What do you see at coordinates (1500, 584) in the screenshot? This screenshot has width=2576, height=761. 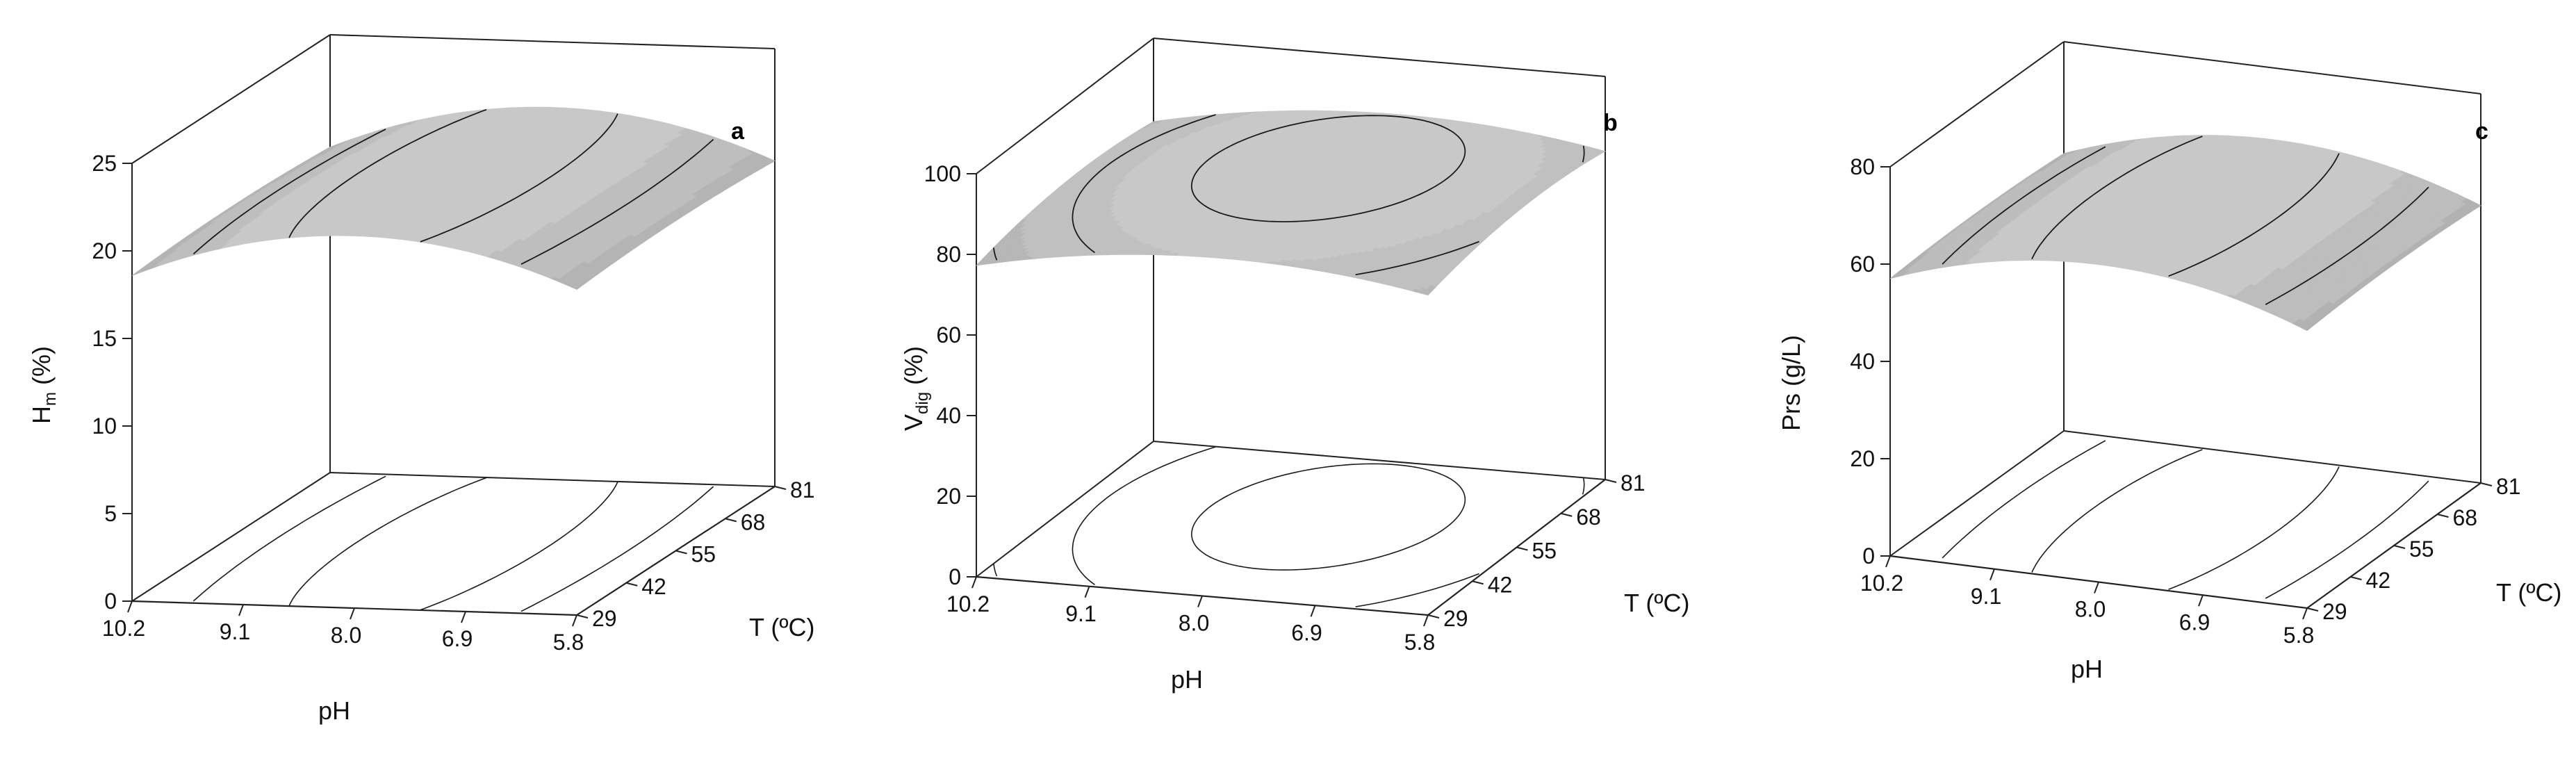 I see `panel-b-y-tick-label: 42` at bounding box center [1500, 584].